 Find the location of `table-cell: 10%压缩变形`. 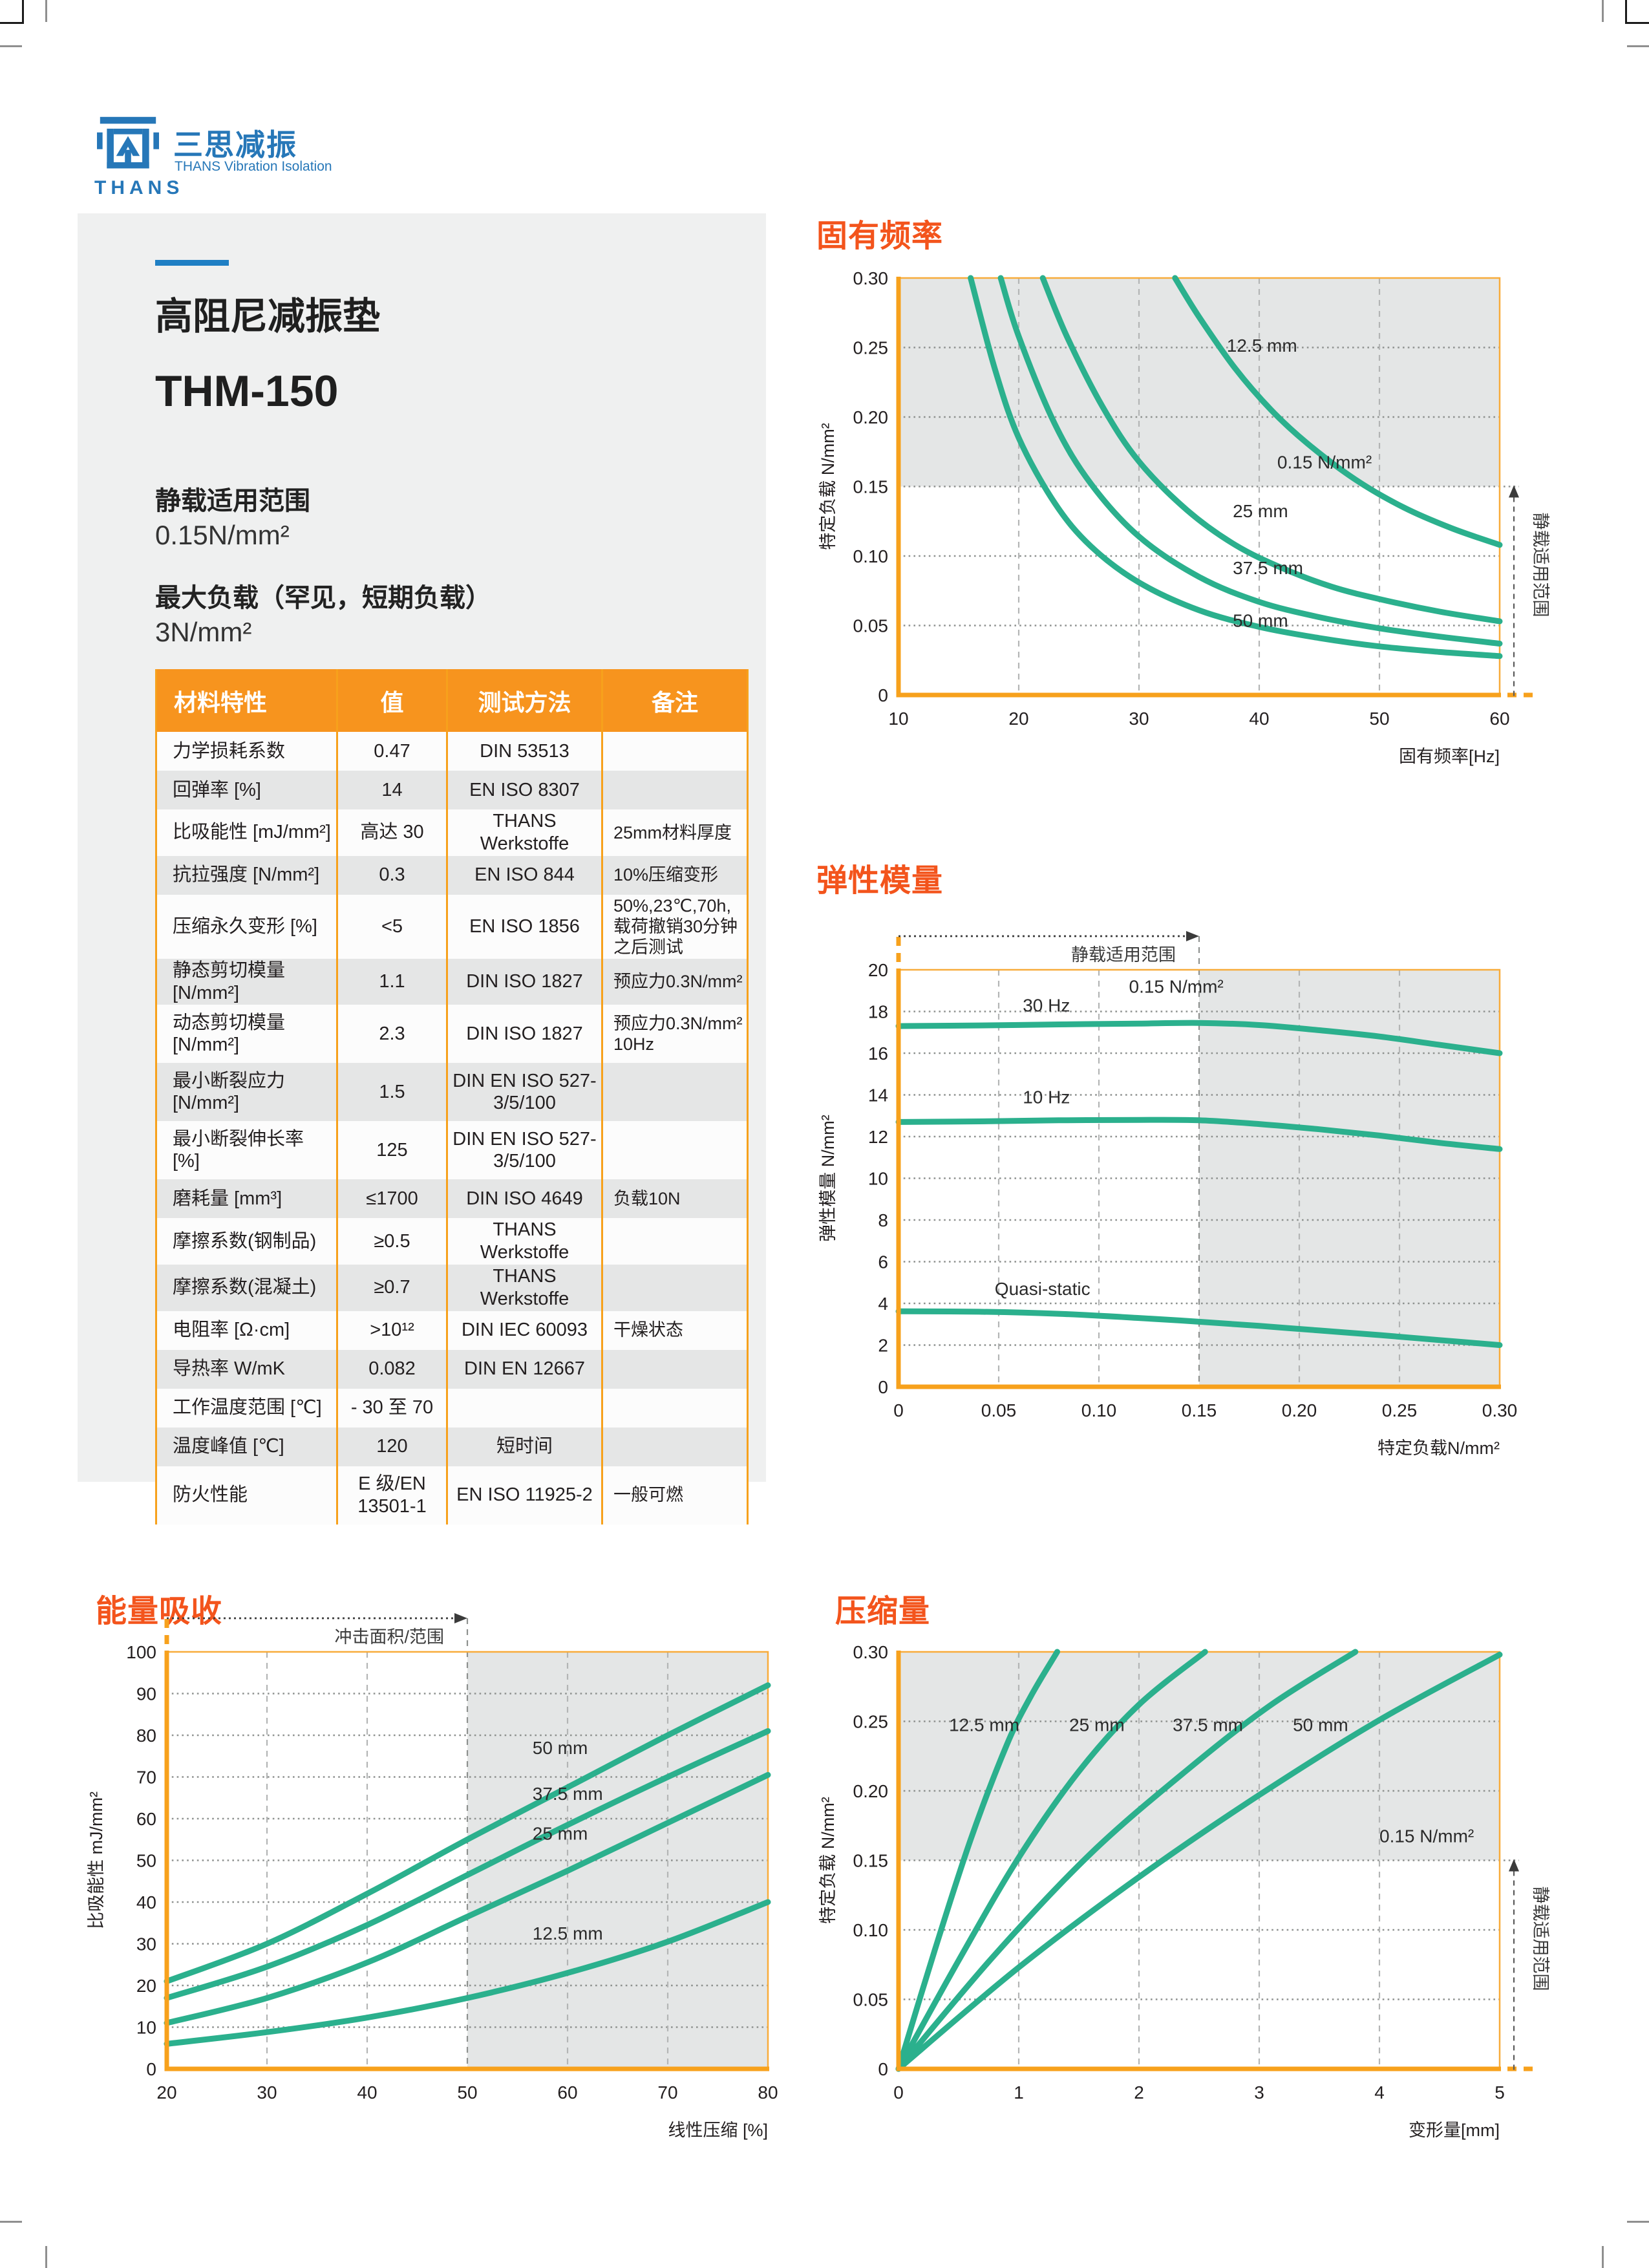

table-cell: 10%压缩变形 is located at coordinates (675, 875).